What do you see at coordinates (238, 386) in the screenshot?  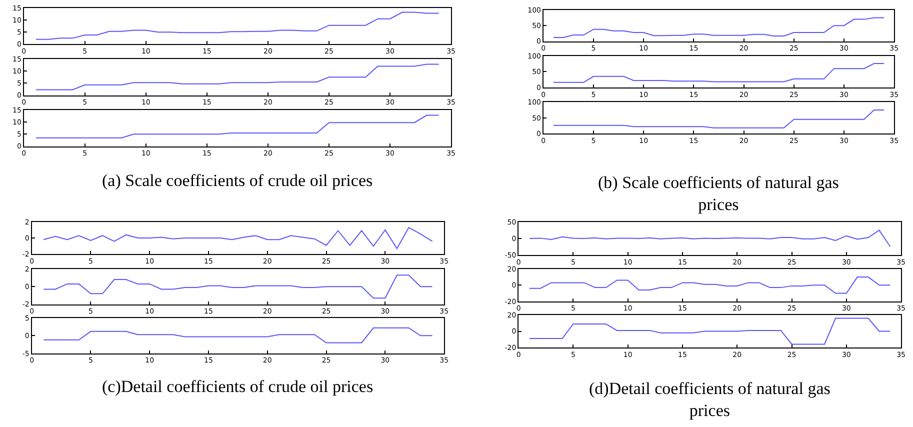 I see `text: (c)Detail coefficients of crude oil prices` at bounding box center [238, 386].